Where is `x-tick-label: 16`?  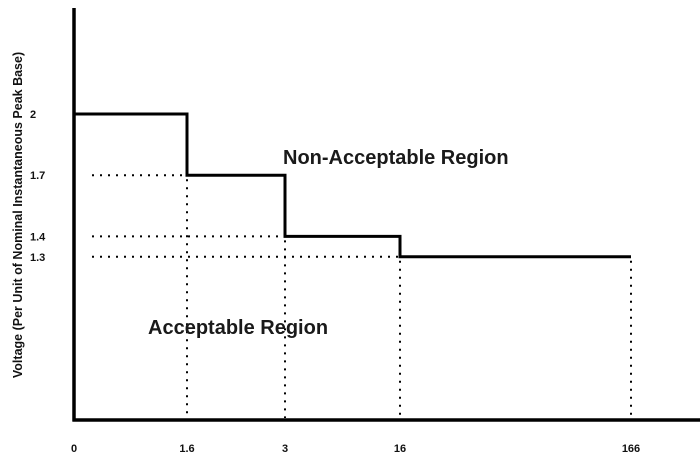 x-tick-label: 16 is located at coordinates (400, 449).